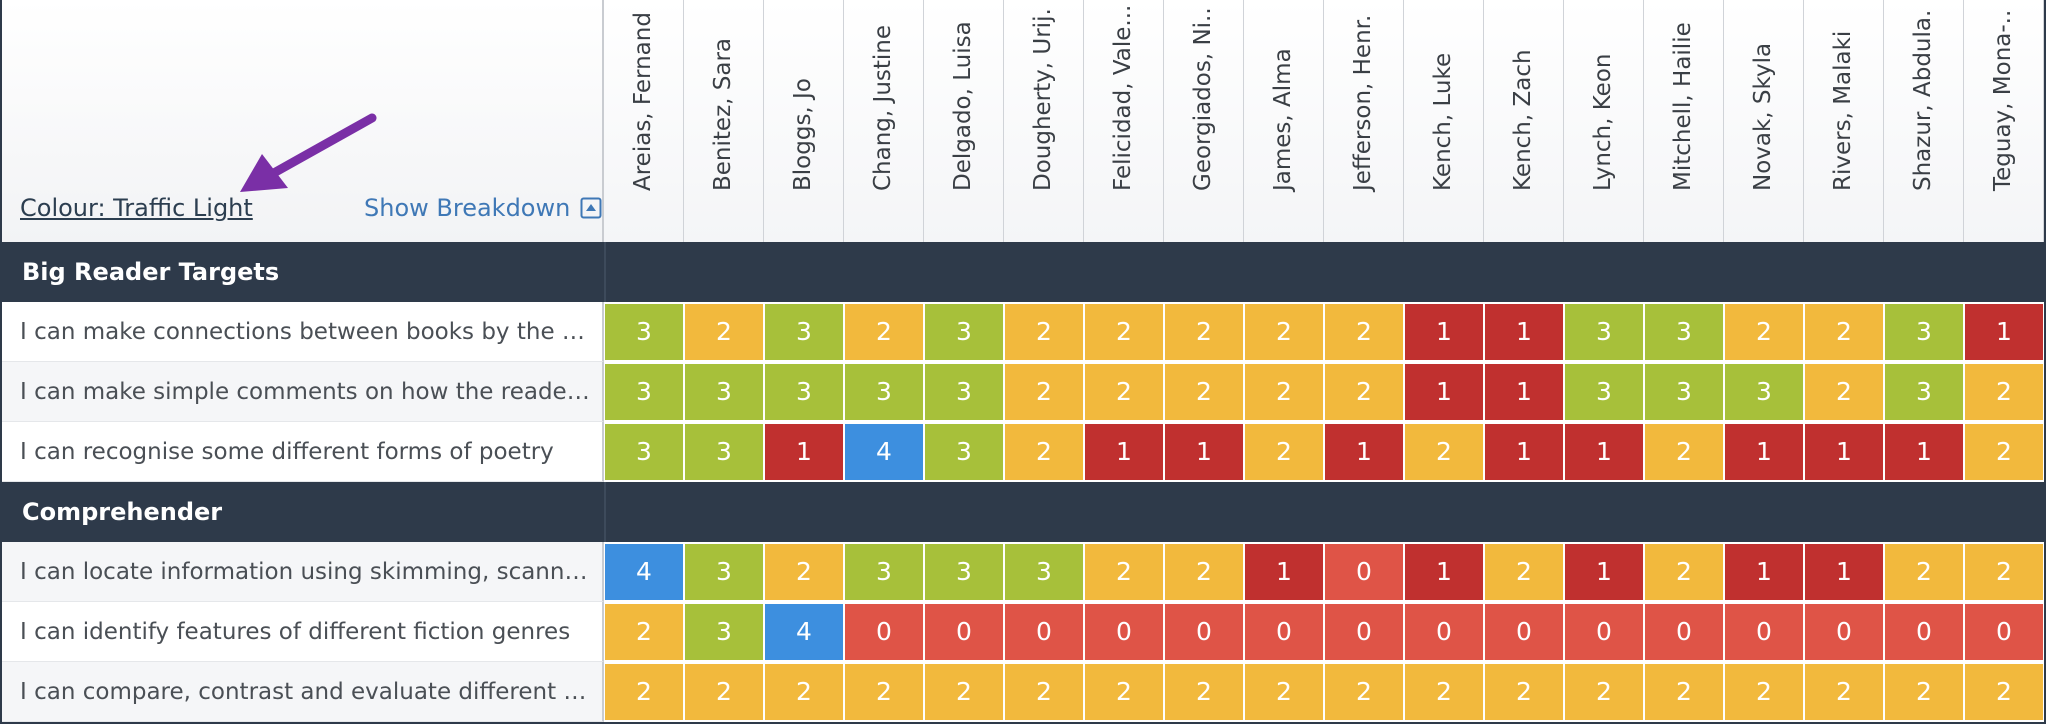  What do you see at coordinates (1044, 121) in the screenshot?
I see `pupil-column-header: Dougherty, Urij.` at bounding box center [1044, 121].